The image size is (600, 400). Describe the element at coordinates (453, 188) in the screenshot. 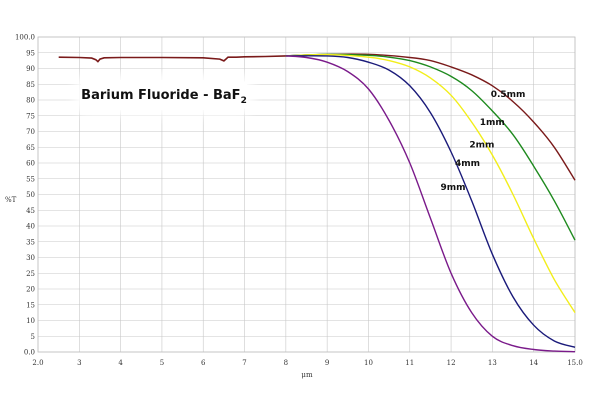

I see `series-label: 9mm` at that location.